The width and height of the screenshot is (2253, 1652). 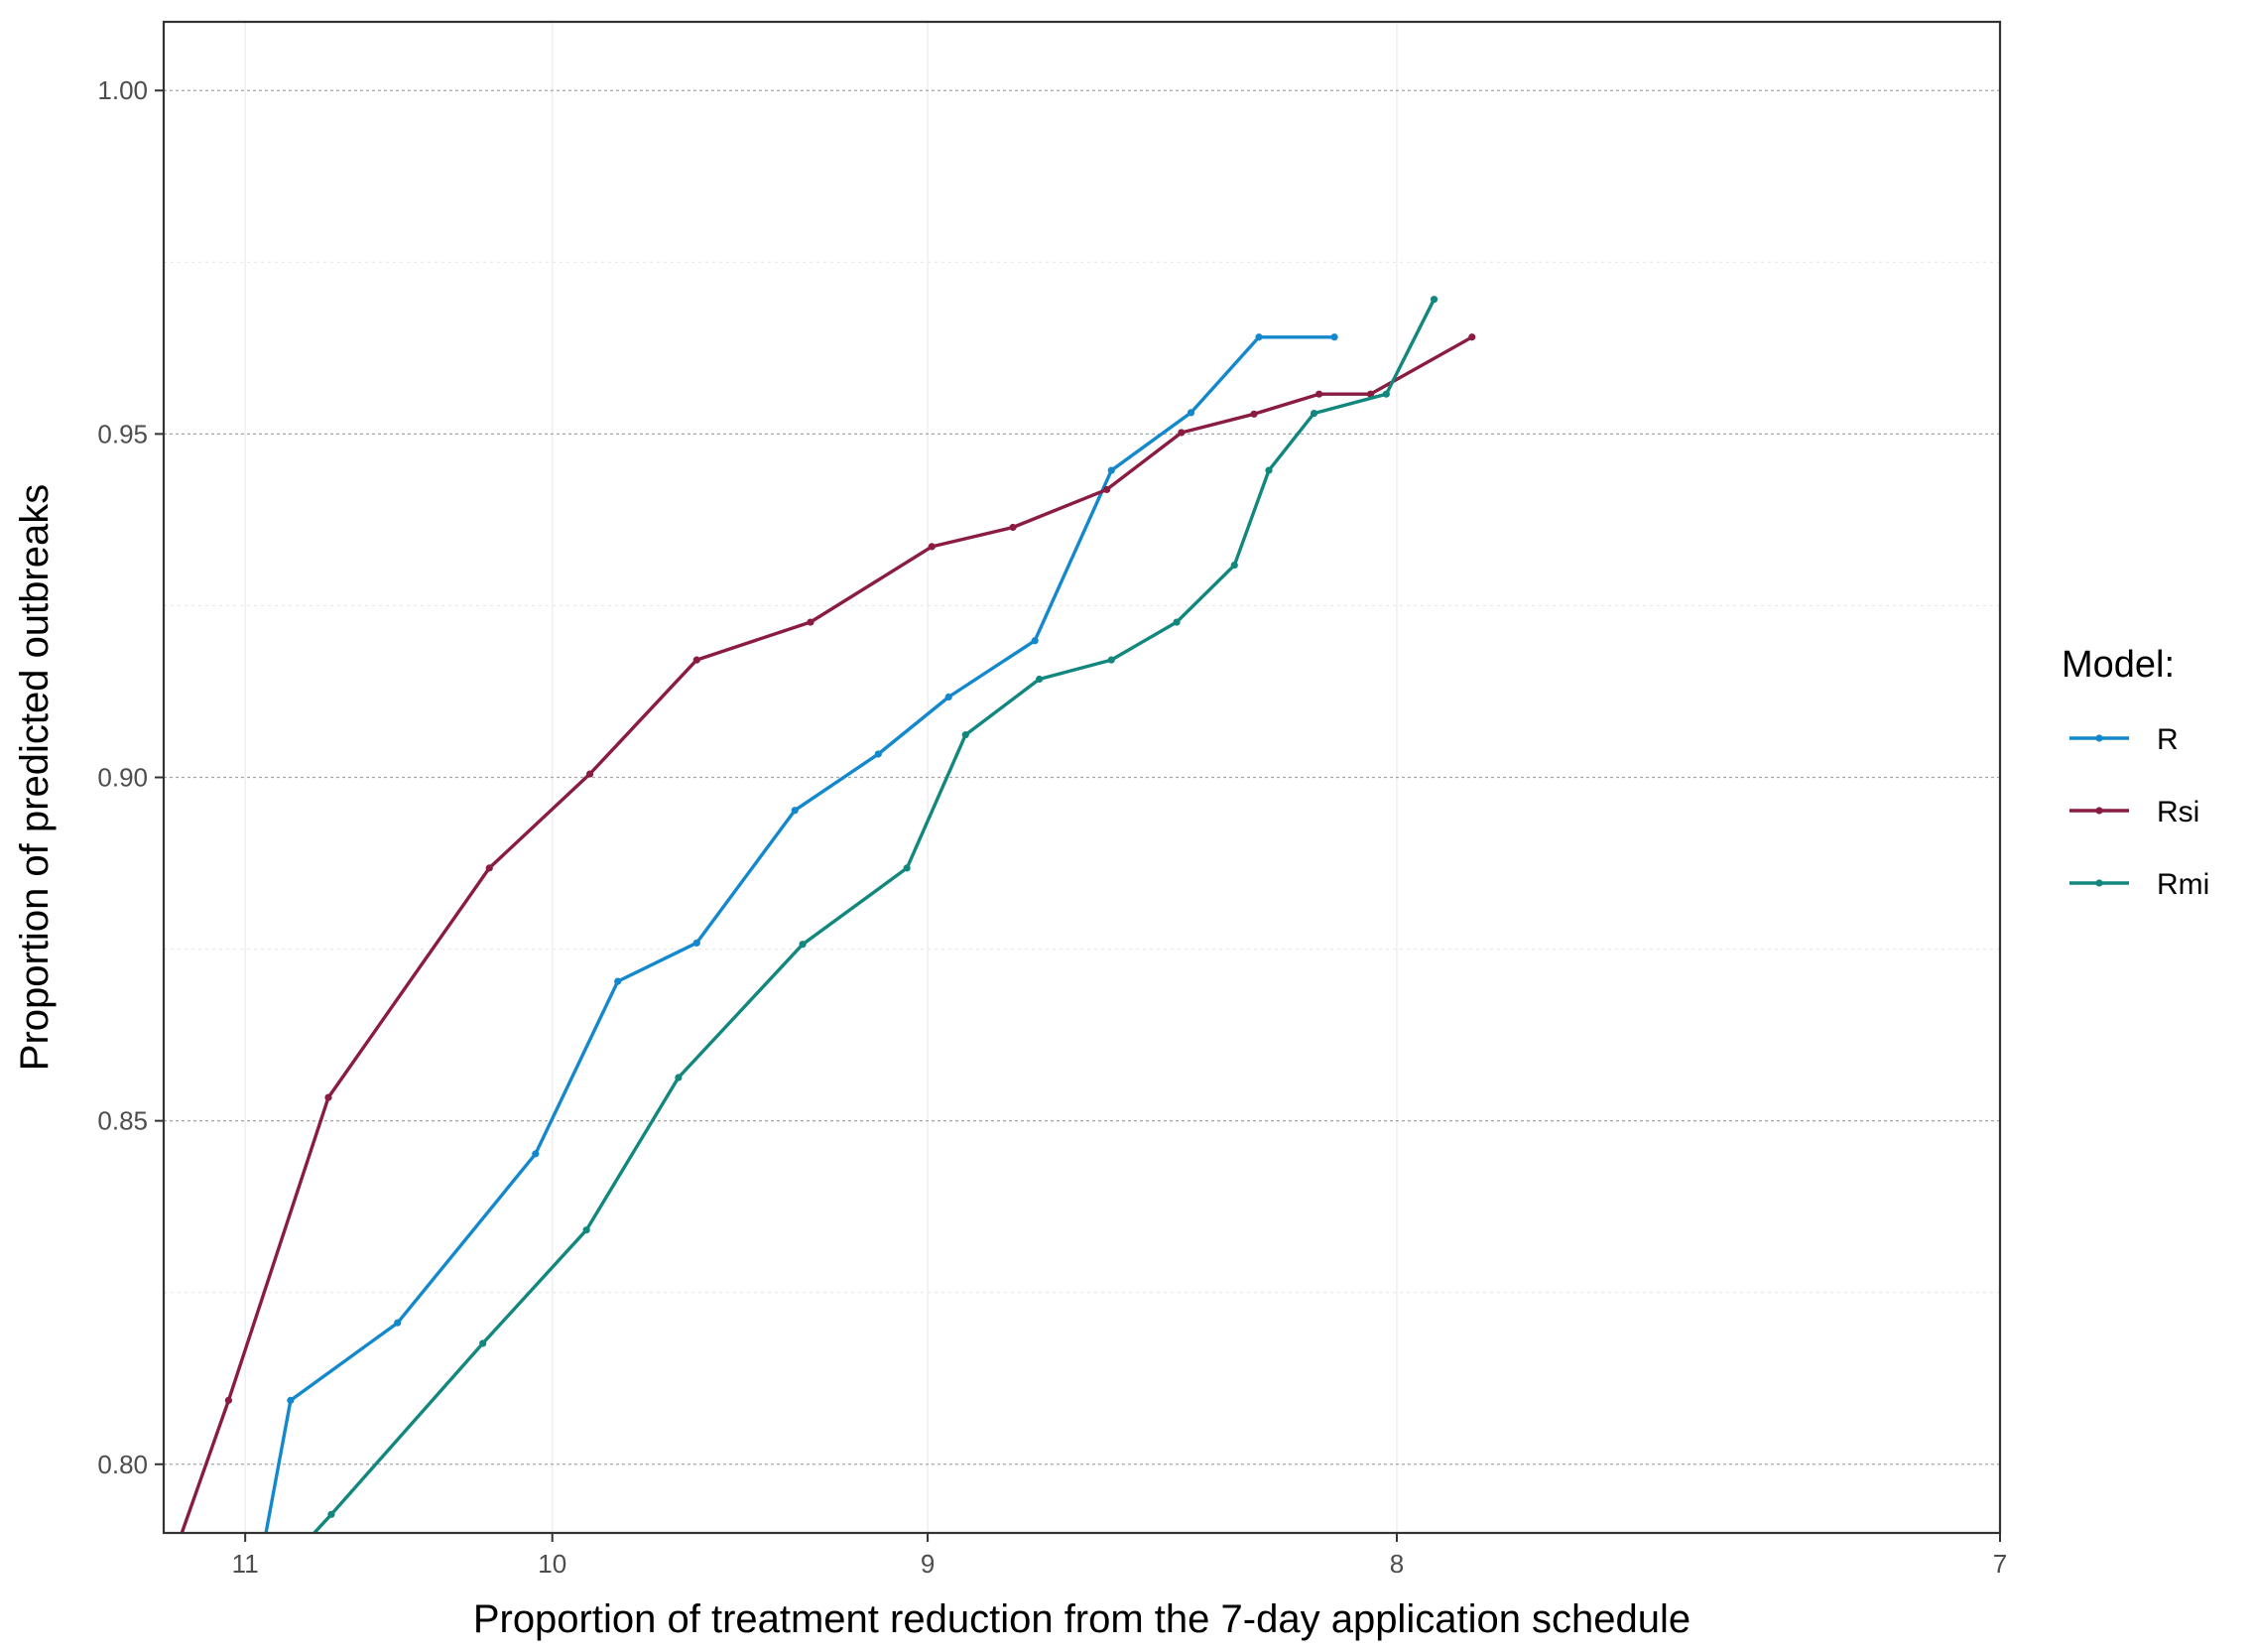 What do you see at coordinates (122, 90) in the screenshot?
I see `y-tick-label: 1.00` at bounding box center [122, 90].